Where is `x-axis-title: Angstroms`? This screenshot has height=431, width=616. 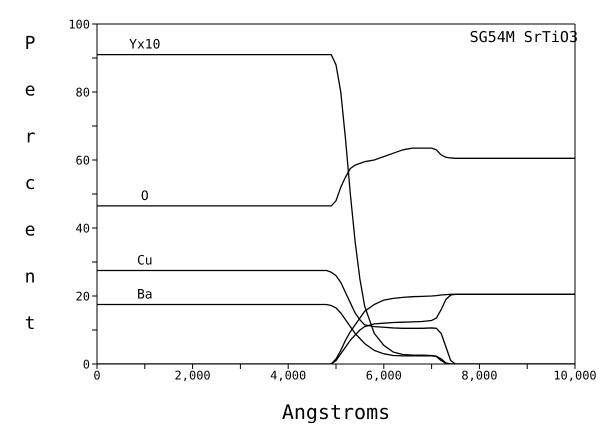 x-axis-title: Angstroms is located at coordinates (336, 412).